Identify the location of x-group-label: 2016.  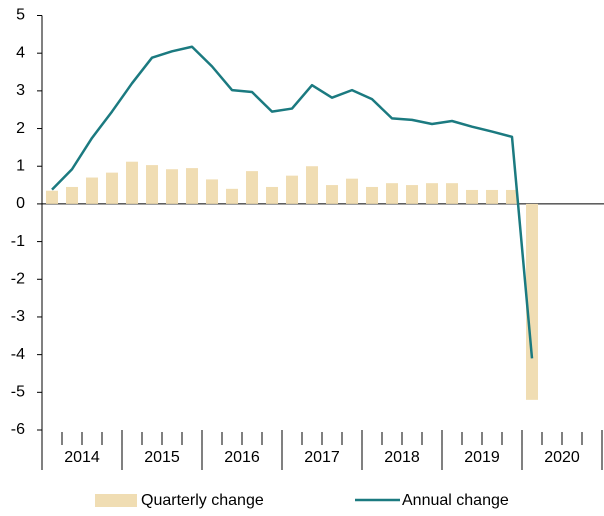
(242, 457).